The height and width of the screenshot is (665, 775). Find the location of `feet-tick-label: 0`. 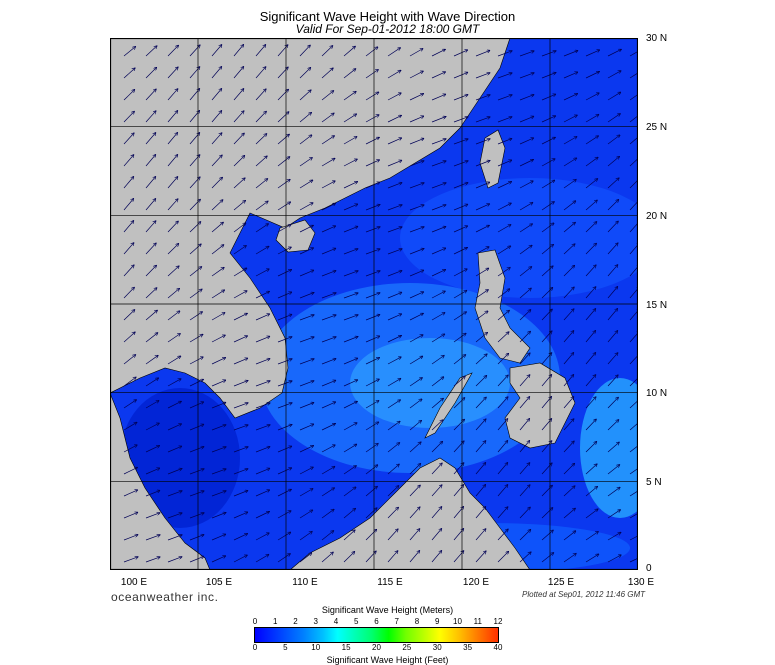

feet-tick-label: 0 is located at coordinates (255, 647).